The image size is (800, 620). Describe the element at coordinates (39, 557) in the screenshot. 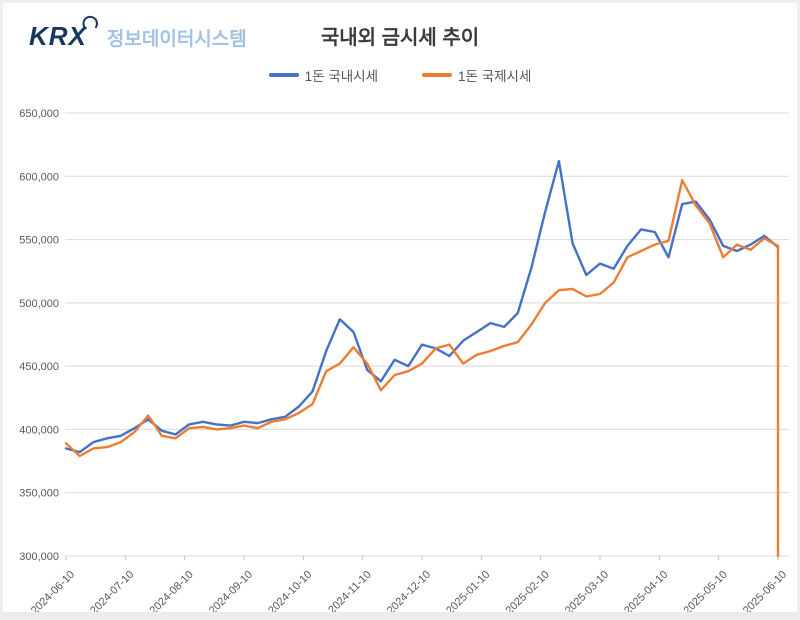

I see `svg-text: 300,000` at that location.